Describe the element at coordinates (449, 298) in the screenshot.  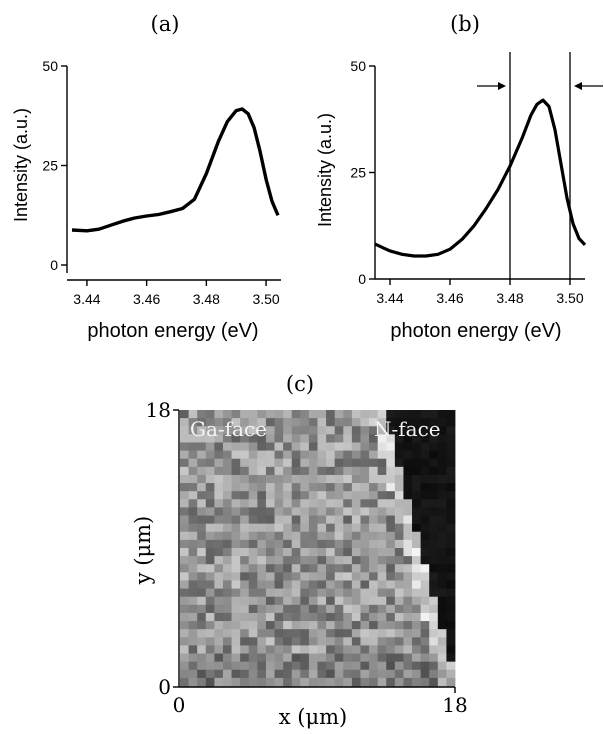
I see `x-tick-label: 3.46` at that location.